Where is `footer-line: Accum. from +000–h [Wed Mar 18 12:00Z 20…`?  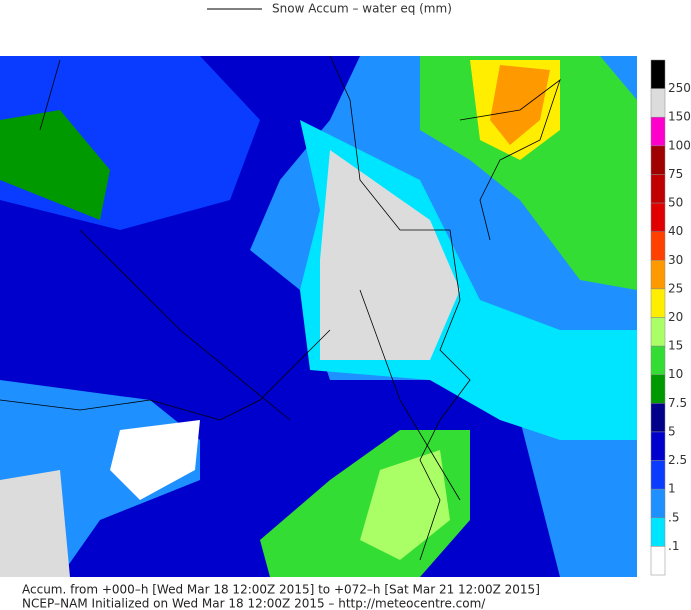
footer-line: Accum. from +000–h [Wed Mar 18 12:00Z 20… is located at coordinates (281, 590).